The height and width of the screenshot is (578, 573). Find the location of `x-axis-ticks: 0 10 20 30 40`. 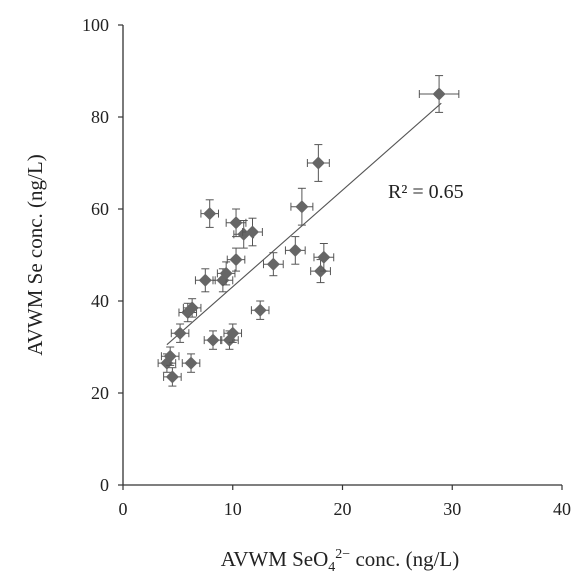

x-axis-ticks: 0 10 20 30 40 is located at coordinates (345, 502).